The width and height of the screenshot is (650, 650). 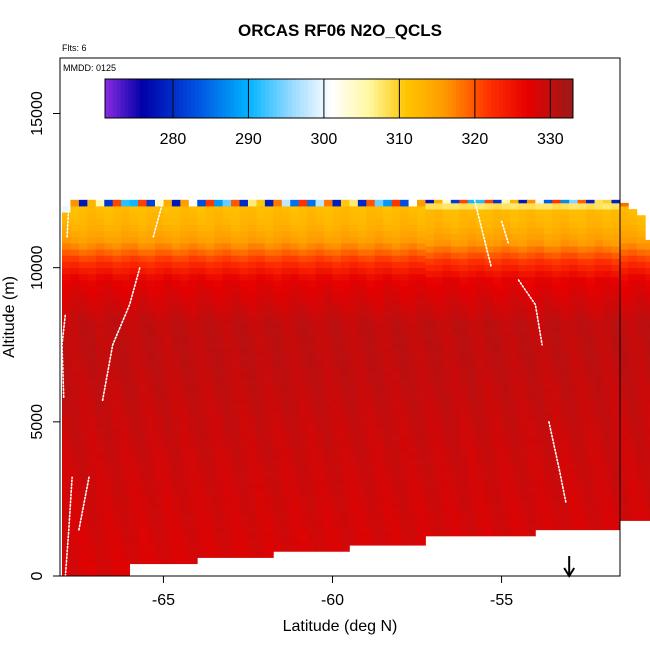 I want to click on colorbar-segment, so click(x=329, y=98).